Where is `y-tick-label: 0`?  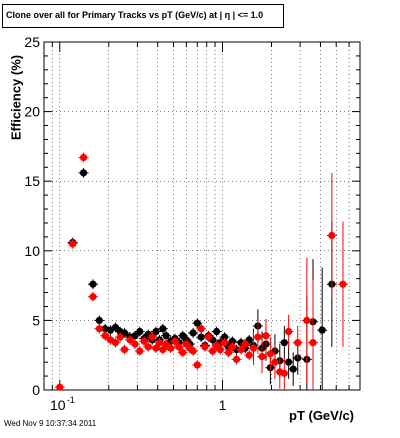 y-tick-label: 0 is located at coordinates (36, 390).